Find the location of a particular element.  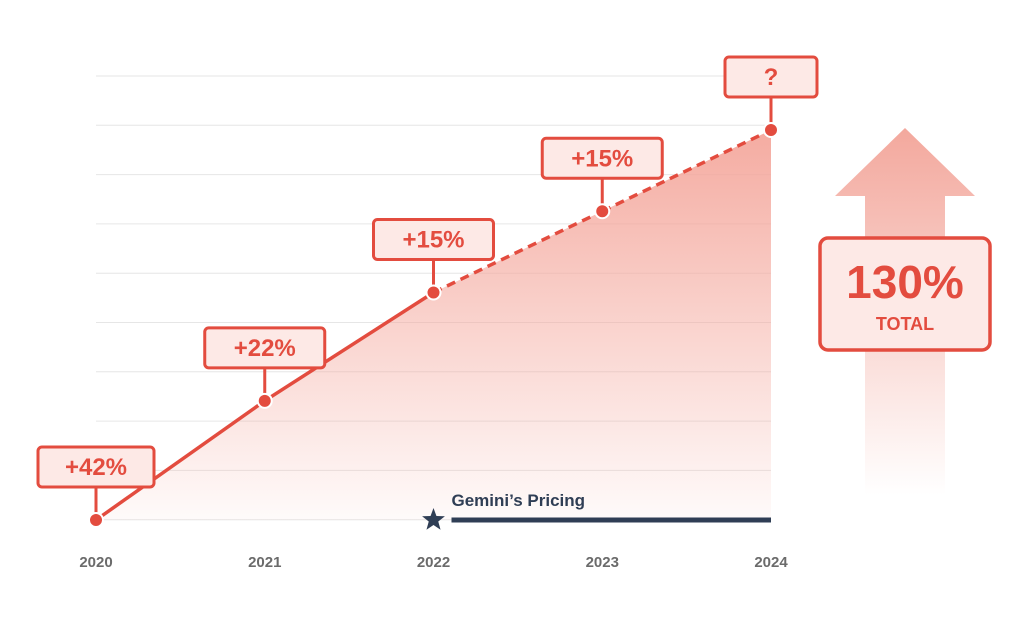

total-value: 130% is located at coordinates (905, 282).